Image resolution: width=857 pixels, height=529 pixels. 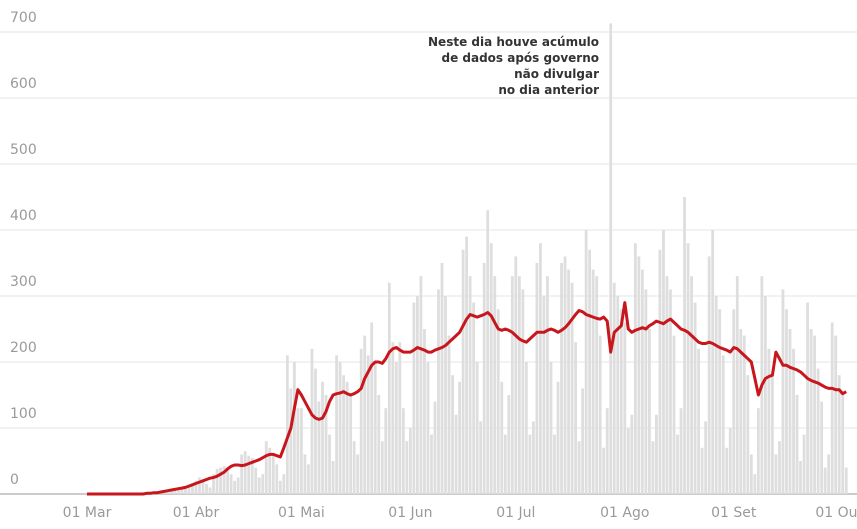 What do you see at coordinates (23, 150) in the screenshot?
I see `y-tick-label: 500` at bounding box center [23, 150].